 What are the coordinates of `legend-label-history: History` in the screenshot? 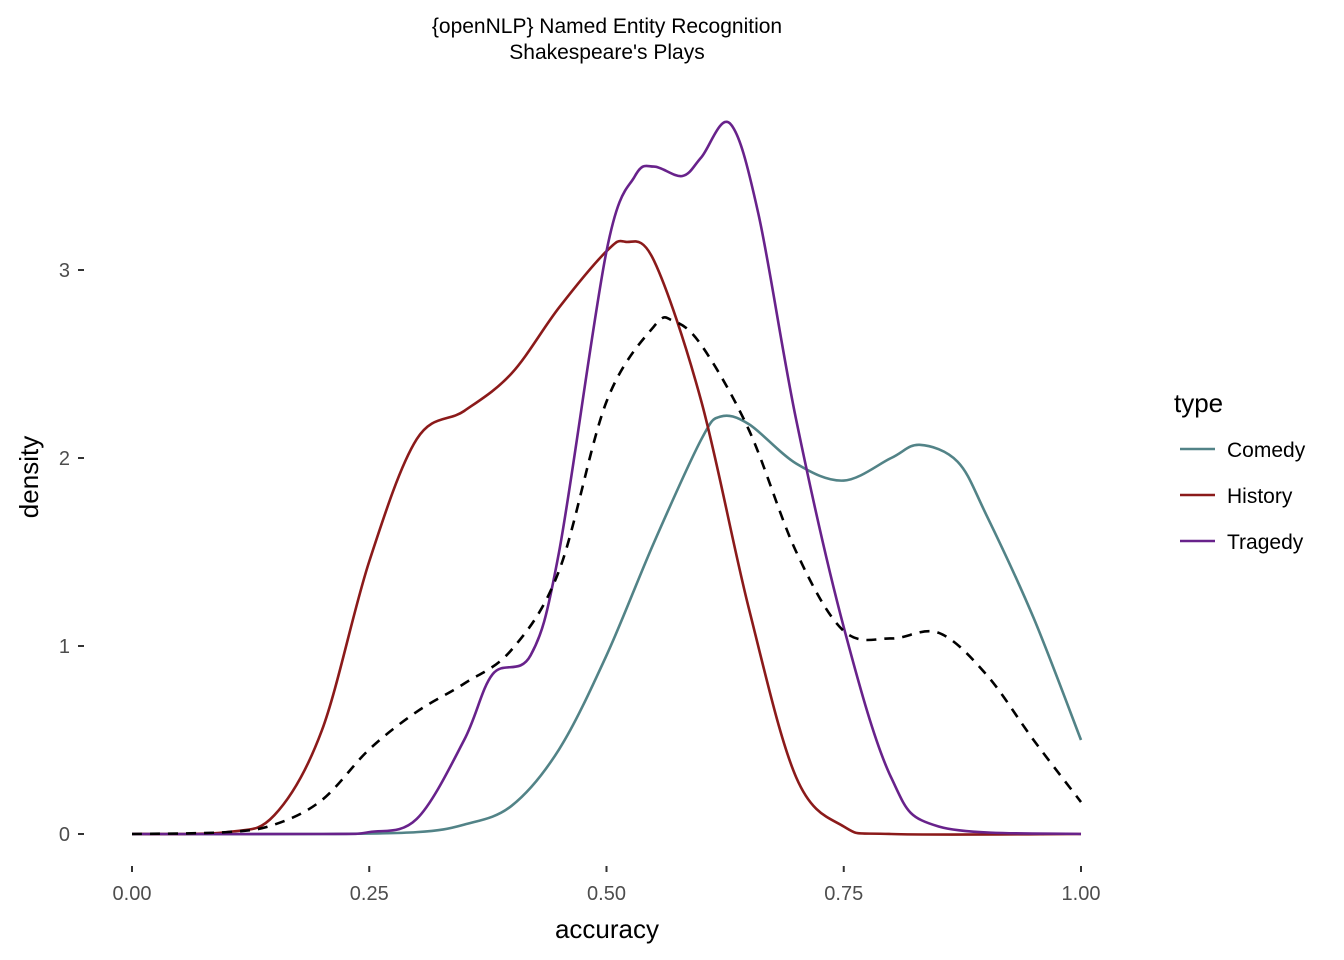 It's located at (1260, 496).